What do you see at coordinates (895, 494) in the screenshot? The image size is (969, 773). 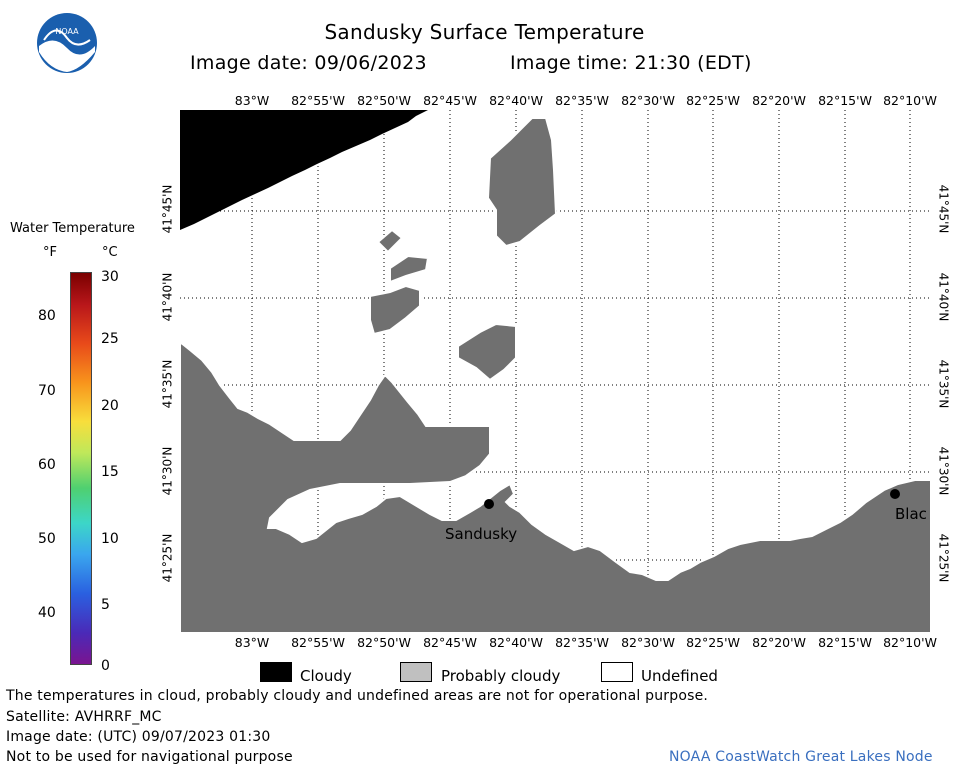 I see `blac-marker` at bounding box center [895, 494].